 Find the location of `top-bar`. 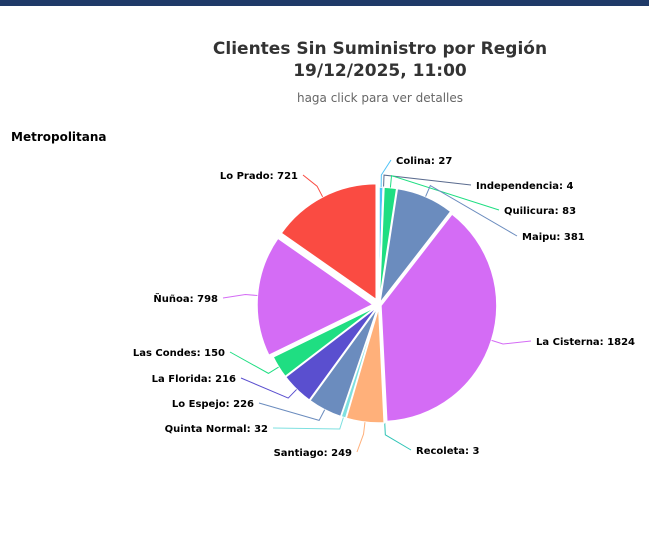

top-bar is located at coordinates (324, 3).